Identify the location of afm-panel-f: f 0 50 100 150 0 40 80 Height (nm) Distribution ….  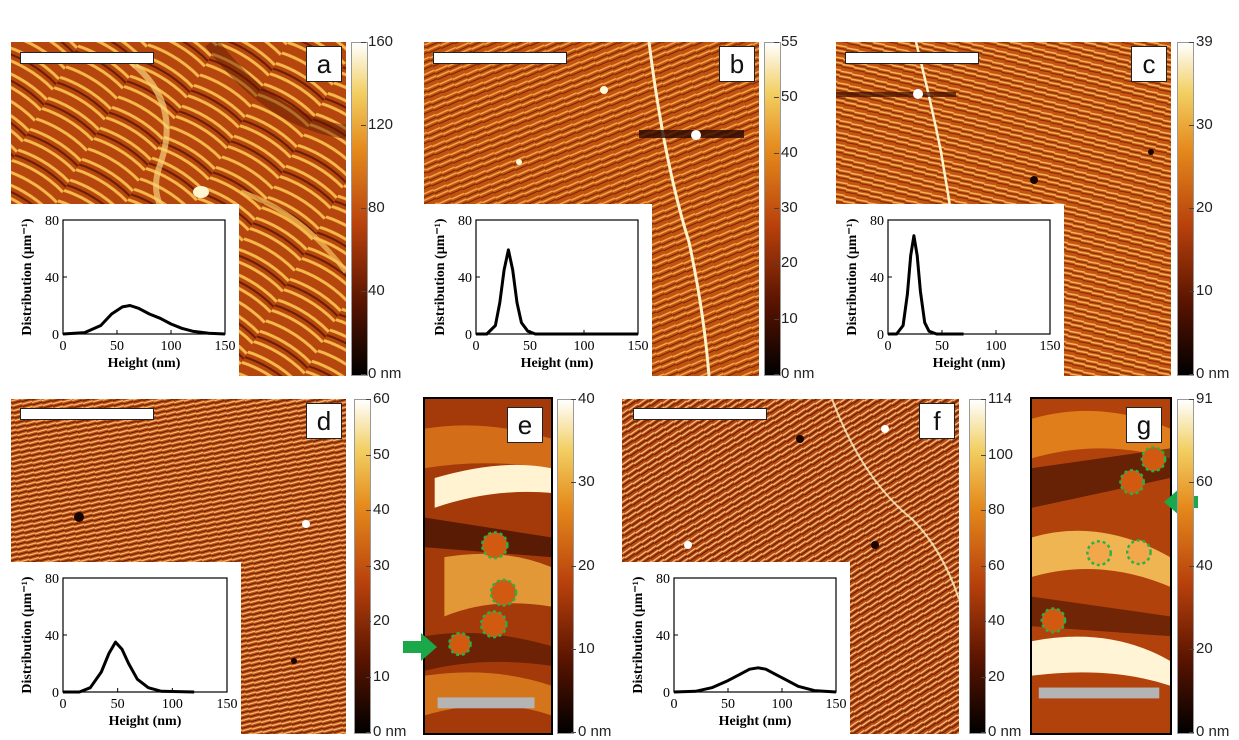
(790, 566).